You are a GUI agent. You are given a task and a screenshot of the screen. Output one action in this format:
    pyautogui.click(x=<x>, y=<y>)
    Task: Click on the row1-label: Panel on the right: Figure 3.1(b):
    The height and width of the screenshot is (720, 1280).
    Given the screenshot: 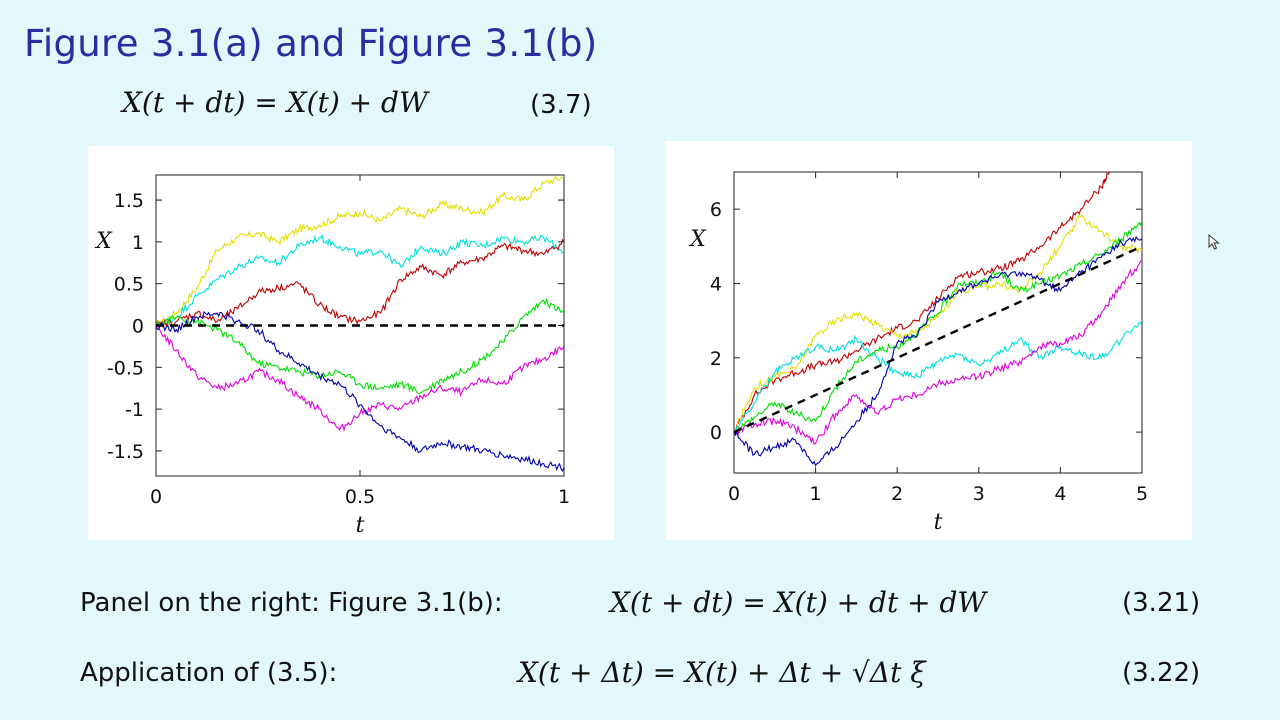 What is the action you would take?
    pyautogui.click(x=291, y=603)
    